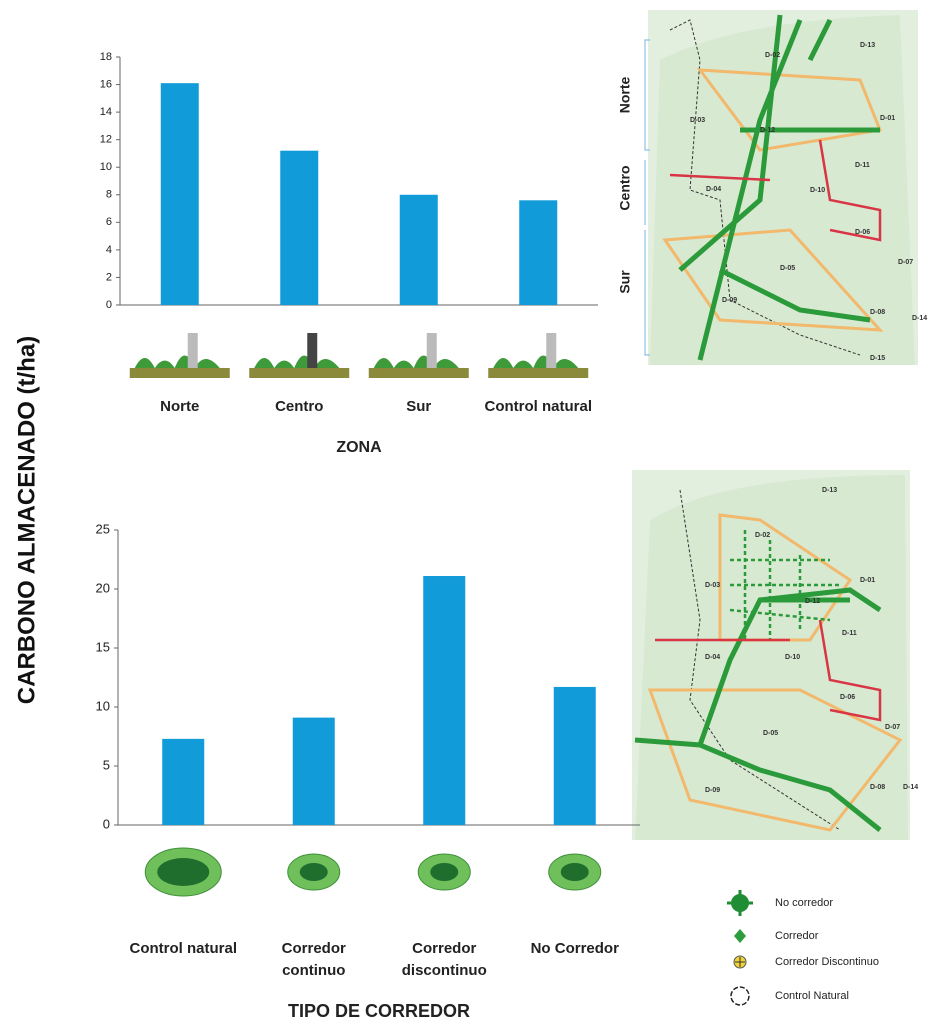 The width and height of the screenshot is (930, 1026). I want to click on legend-label: Corredor, so click(797, 936).